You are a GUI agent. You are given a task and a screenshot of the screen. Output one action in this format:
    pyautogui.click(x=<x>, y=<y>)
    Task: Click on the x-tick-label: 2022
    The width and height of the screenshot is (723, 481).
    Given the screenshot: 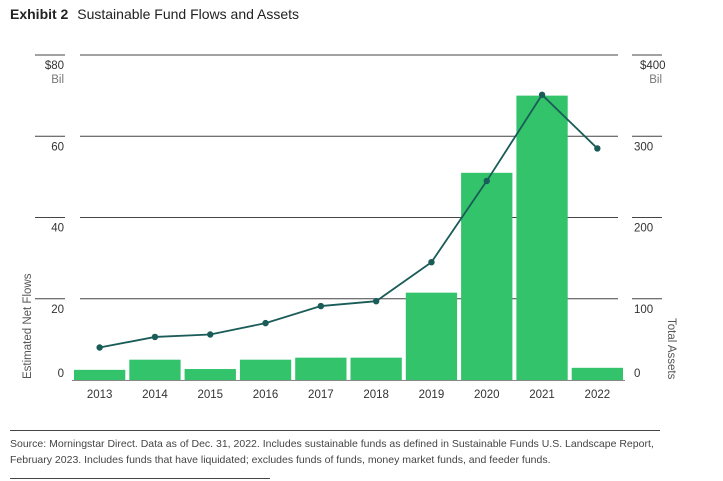 What is the action you would take?
    pyautogui.click(x=598, y=395)
    